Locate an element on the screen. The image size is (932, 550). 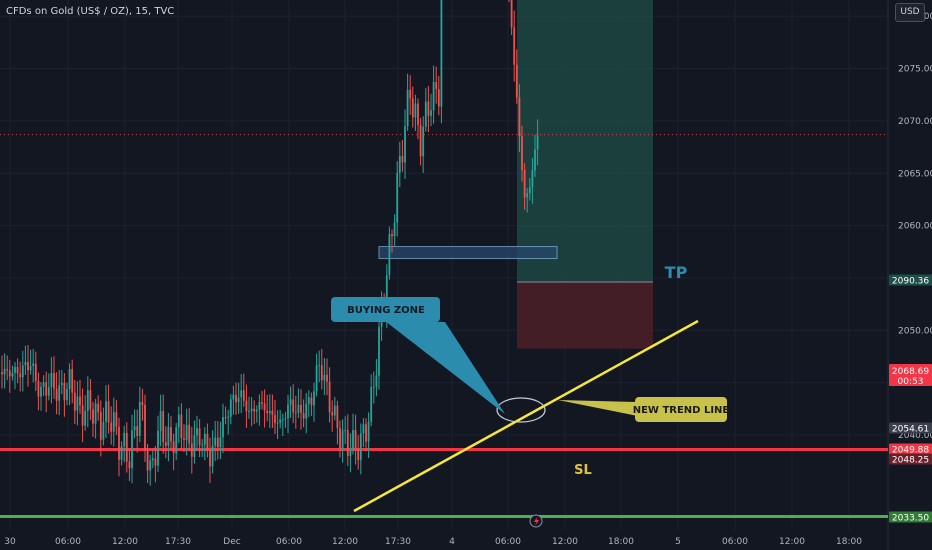
y-tick-label: 2070.00 is located at coordinates (915, 122).